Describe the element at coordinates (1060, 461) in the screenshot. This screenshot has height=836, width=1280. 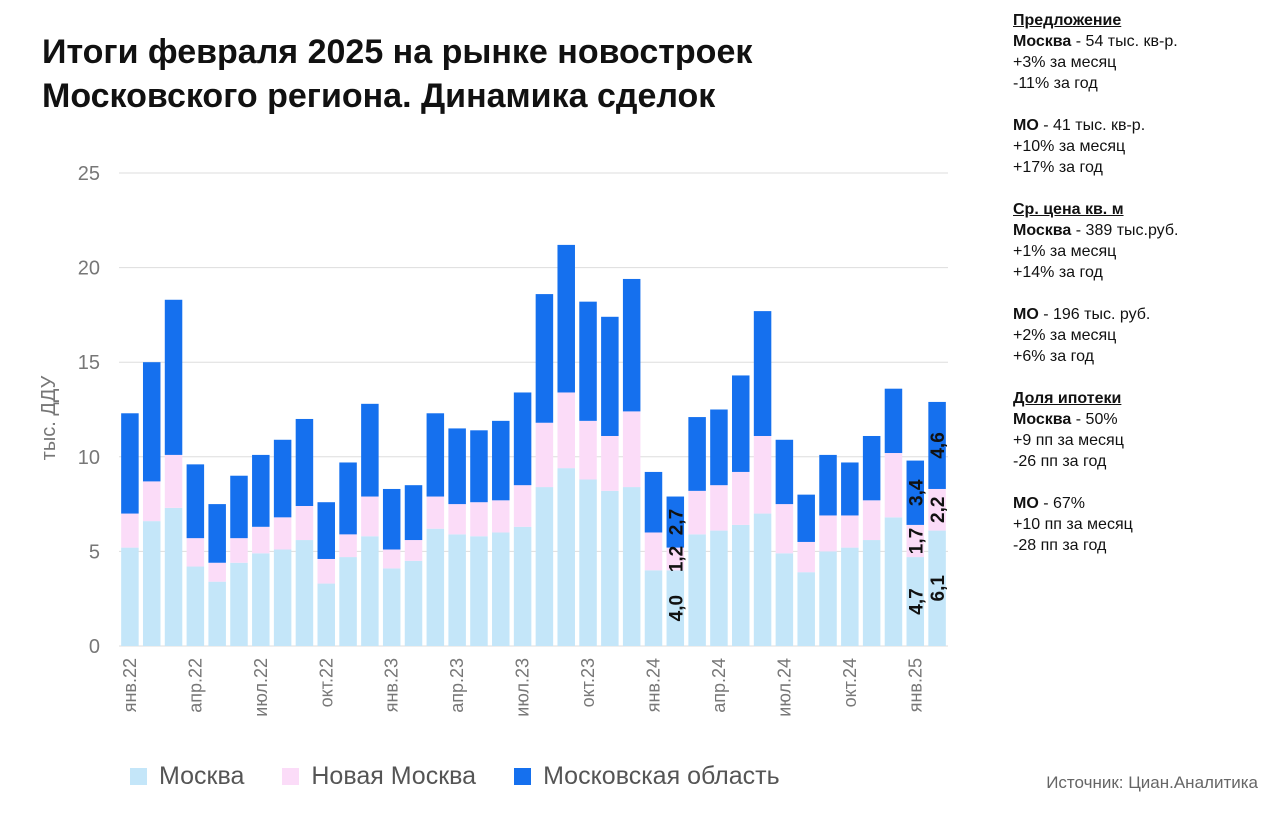
I see `mortgage-moscow-year: -26 пп за год` at that location.